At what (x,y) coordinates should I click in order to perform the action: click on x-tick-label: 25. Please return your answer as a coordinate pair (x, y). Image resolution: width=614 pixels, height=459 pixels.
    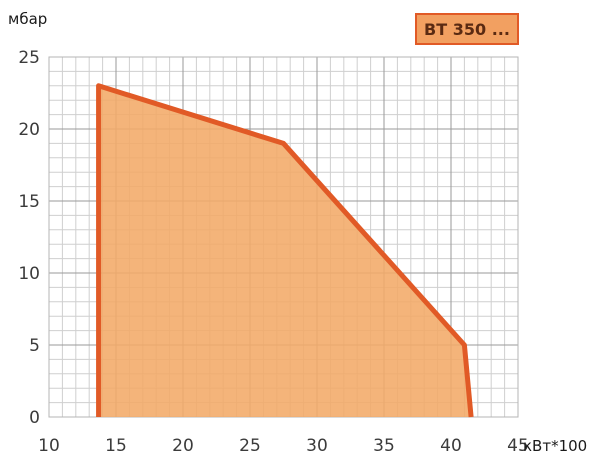
    Looking at the image, I should click on (250, 446).